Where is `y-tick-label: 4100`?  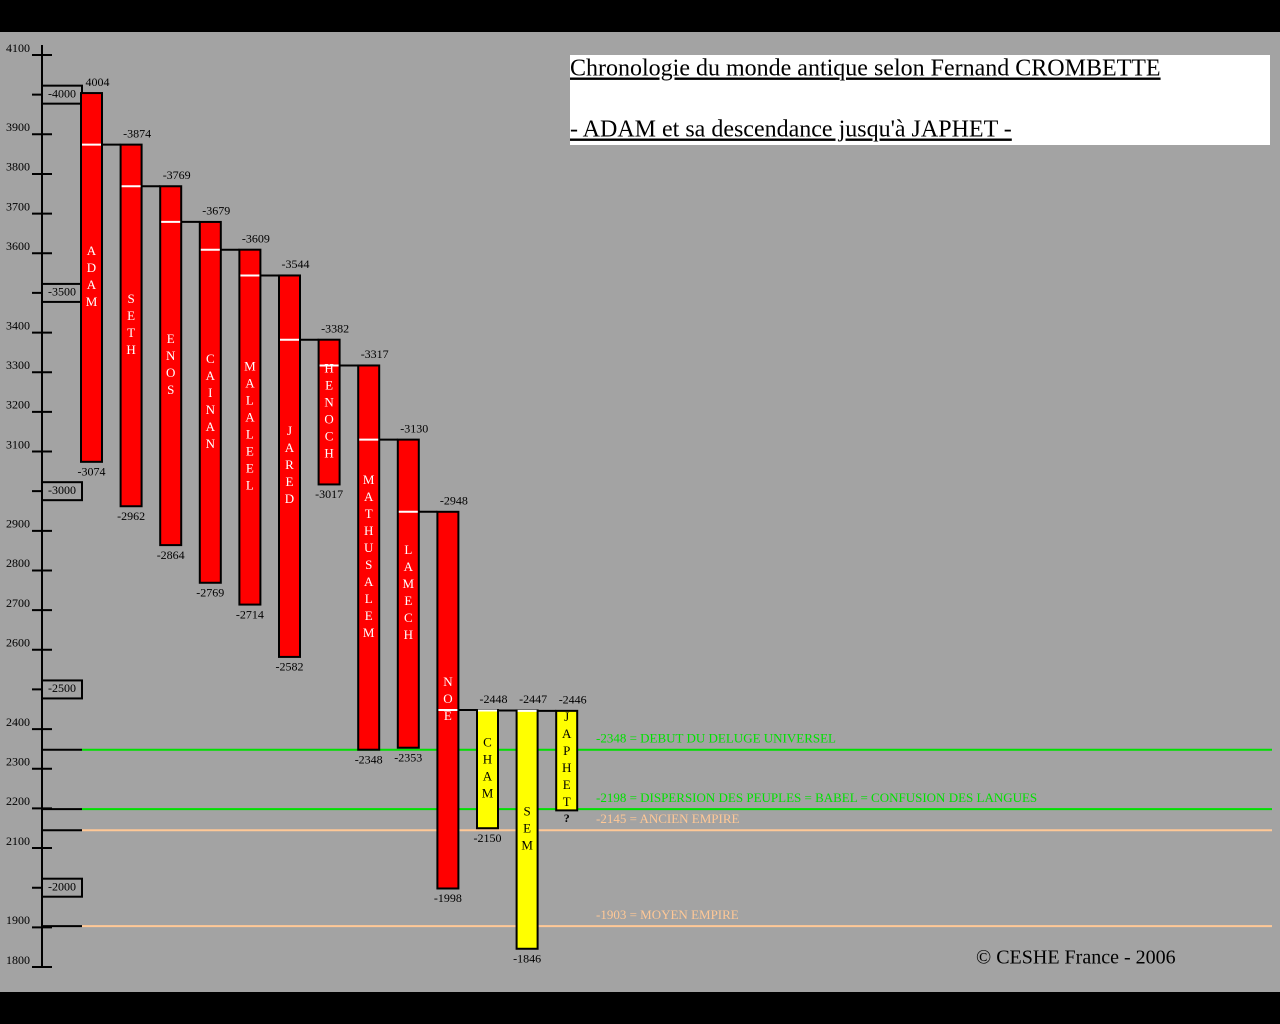
y-tick-label: 4100 is located at coordinates (18, 48).